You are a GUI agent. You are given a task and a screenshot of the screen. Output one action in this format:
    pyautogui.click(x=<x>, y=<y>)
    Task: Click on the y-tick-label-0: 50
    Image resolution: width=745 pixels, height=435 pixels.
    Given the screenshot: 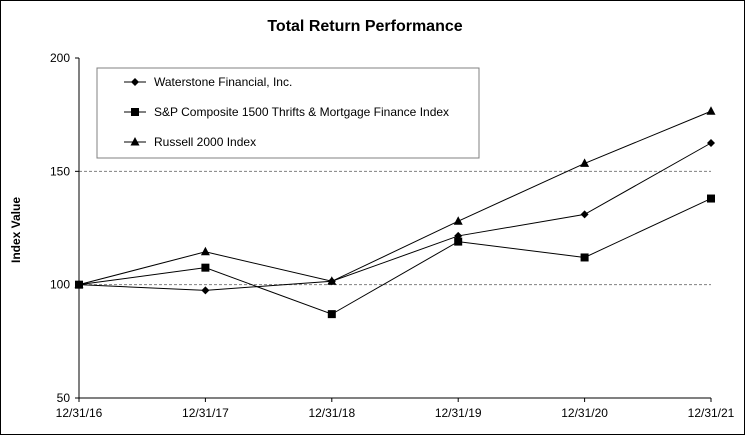 What is the action you would take?
    pyautogui.click(x=64, y=398)
    